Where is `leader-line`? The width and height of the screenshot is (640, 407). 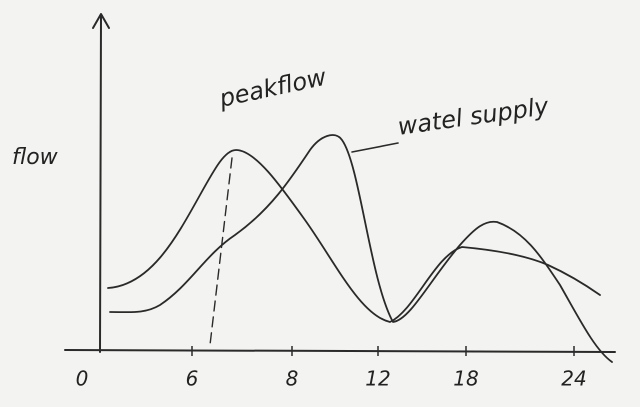 leader-line is located at coordinates (375, 147).